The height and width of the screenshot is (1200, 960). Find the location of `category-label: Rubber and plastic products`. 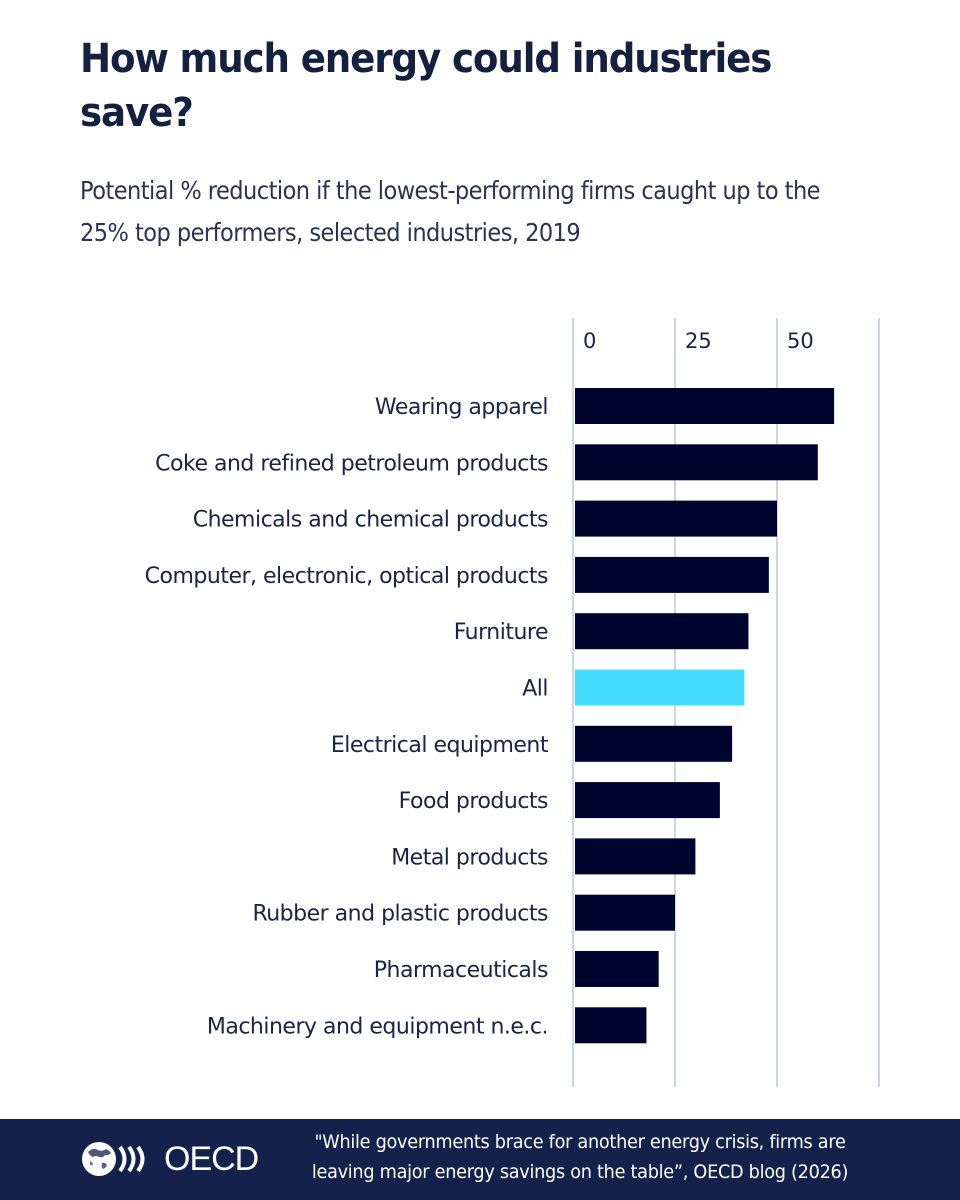

category-label: Rubber and plastic products is located at coordinates (400, 914).